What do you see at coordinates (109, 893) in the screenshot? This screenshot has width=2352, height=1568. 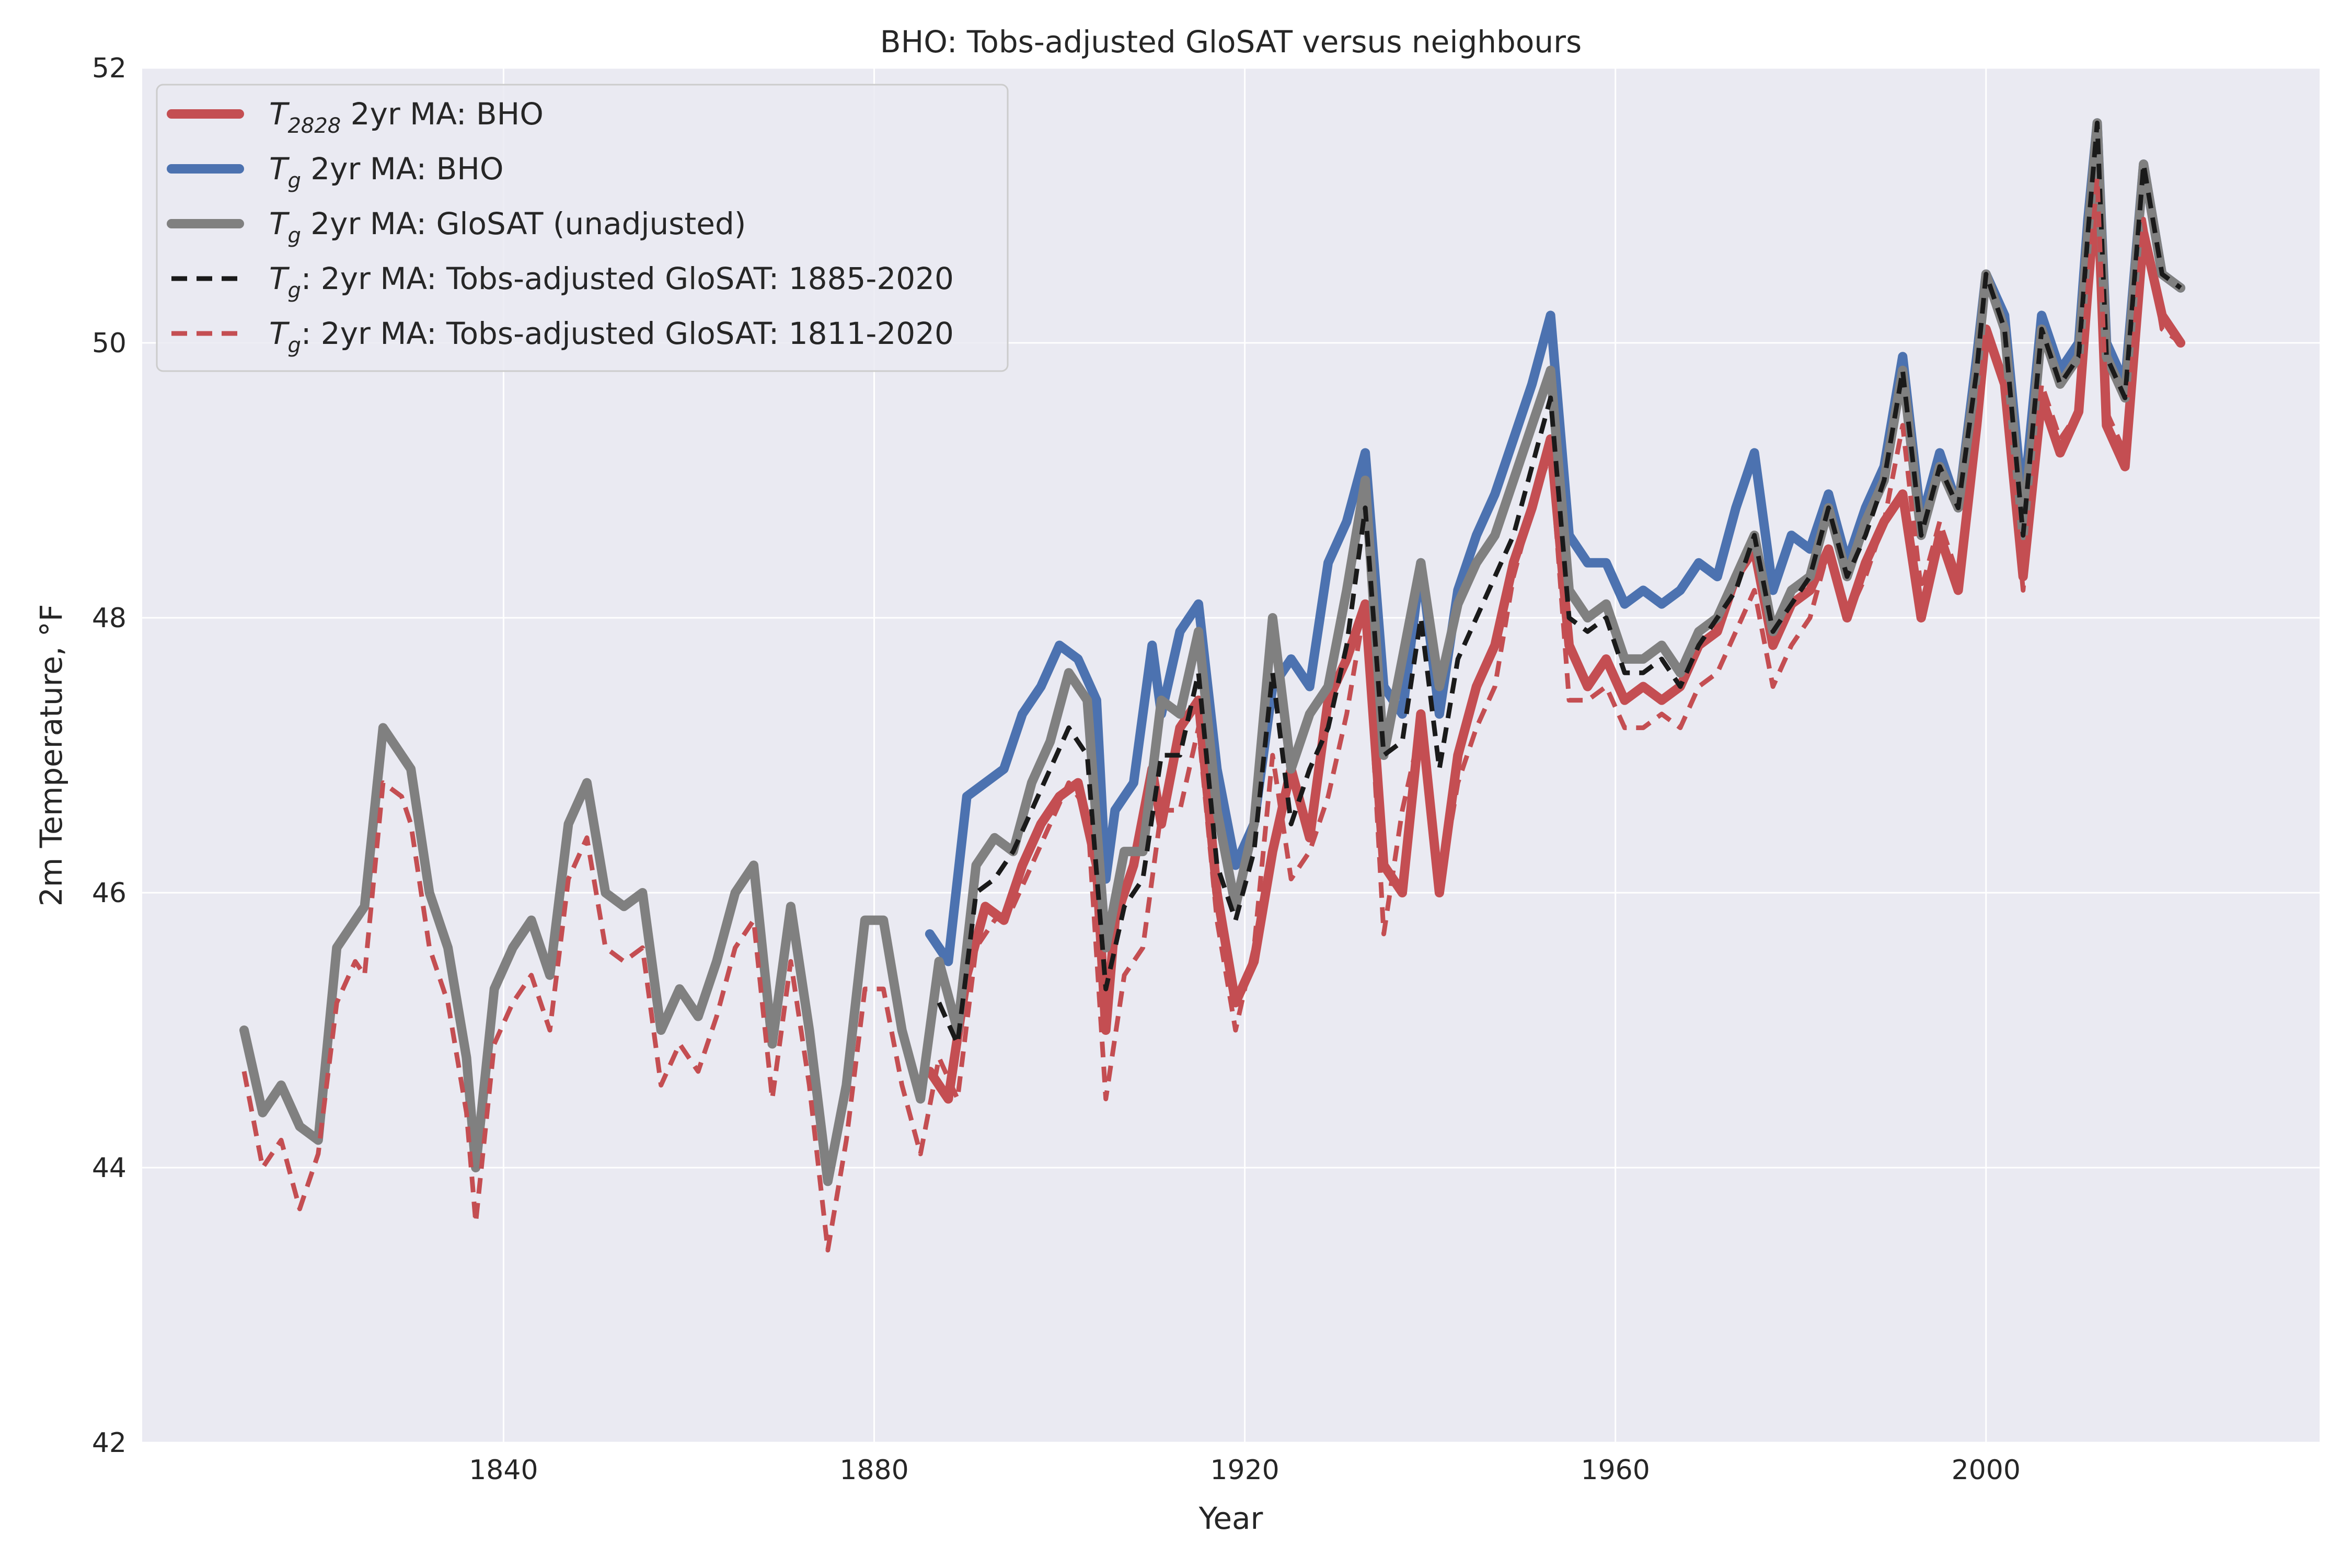 I see `y-tick-label: 46` at bounding box center [109, 893].